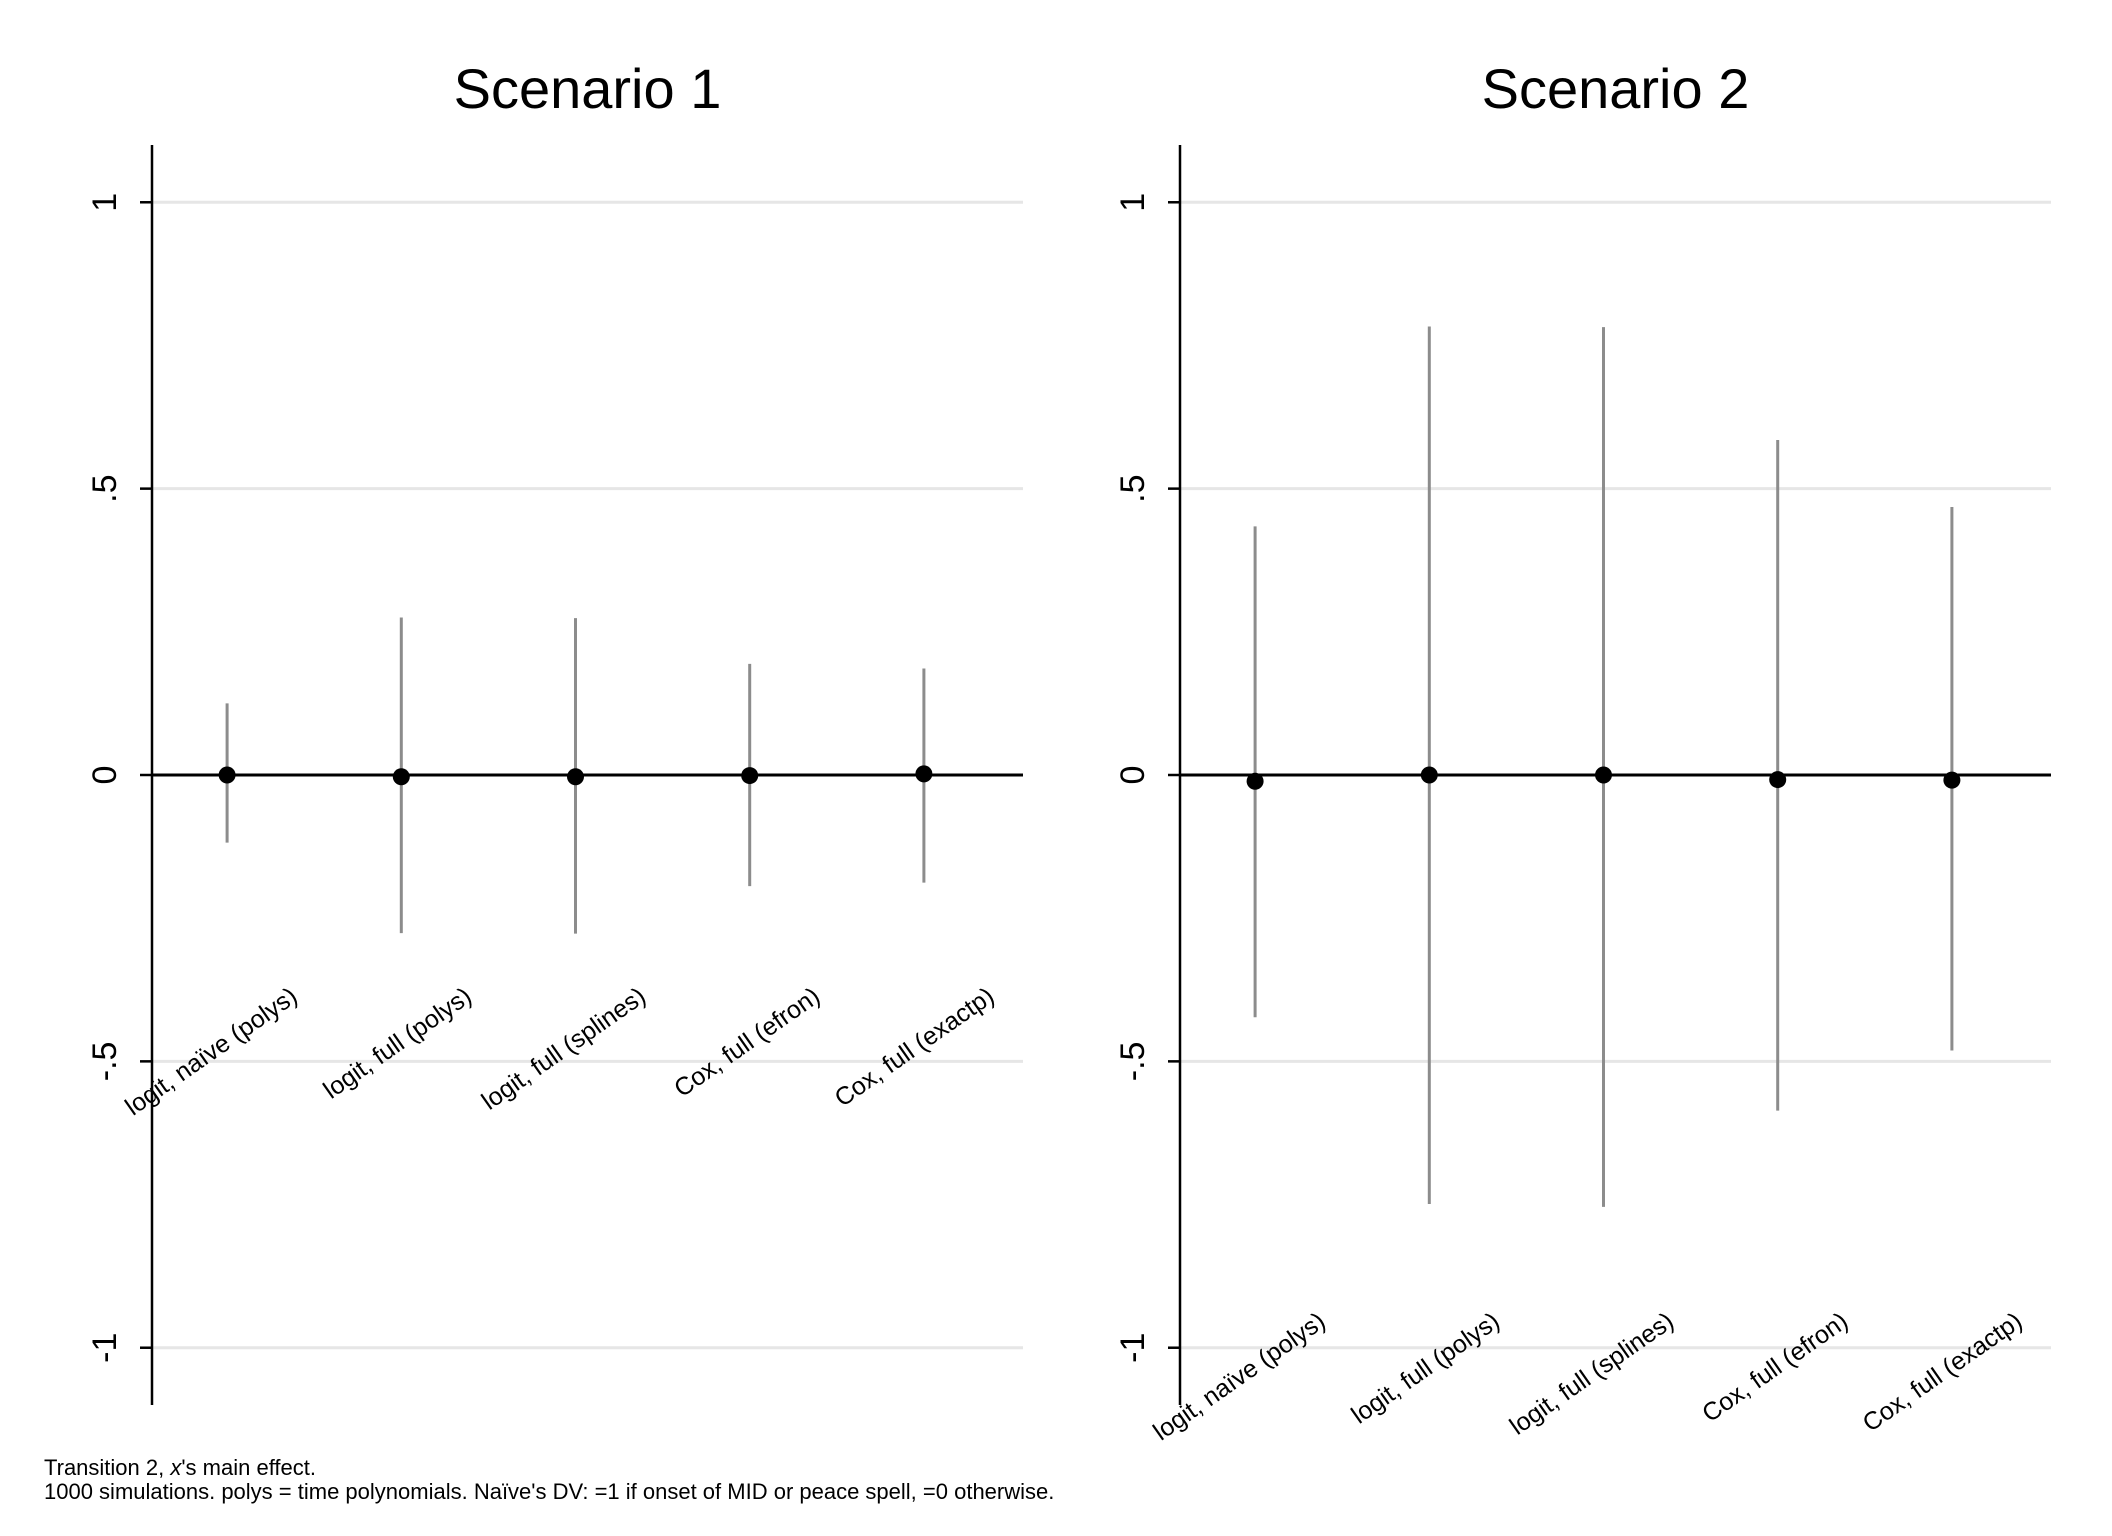 This screenshot has height=1536, width=2112. What do you see at coordinates (176, 1467) in the screenshot?
I see `note-line-1-variable: x` at bounding box center [176, 1467].